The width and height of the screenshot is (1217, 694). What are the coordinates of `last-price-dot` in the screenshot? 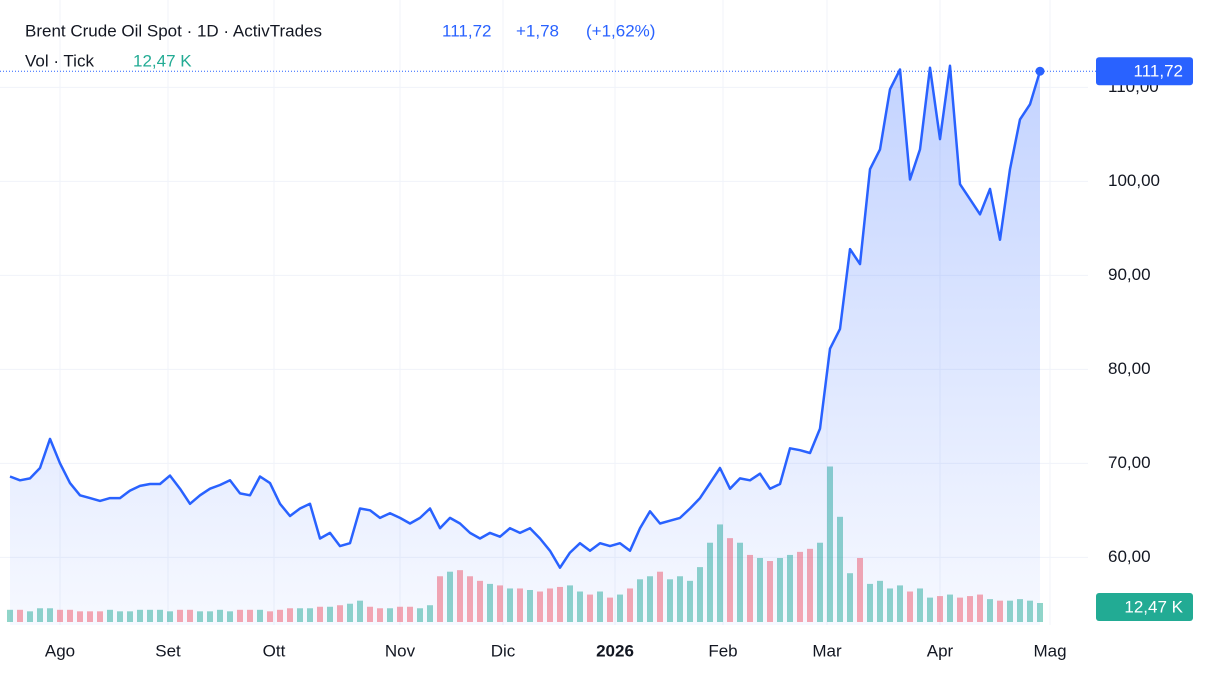 It's located at (1040, 71).